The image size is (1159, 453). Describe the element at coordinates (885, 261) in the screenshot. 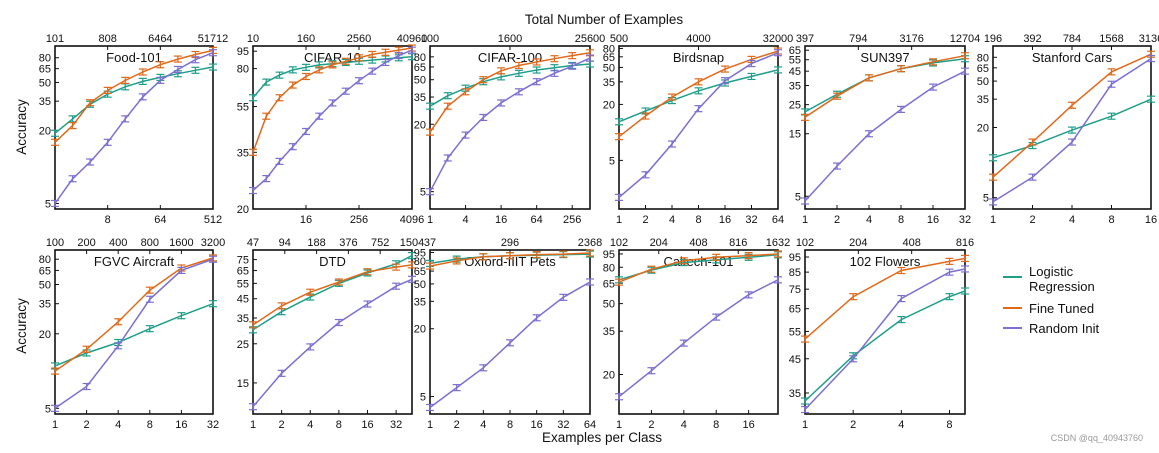

I see `panel-title: 102 Flowers` at that location.